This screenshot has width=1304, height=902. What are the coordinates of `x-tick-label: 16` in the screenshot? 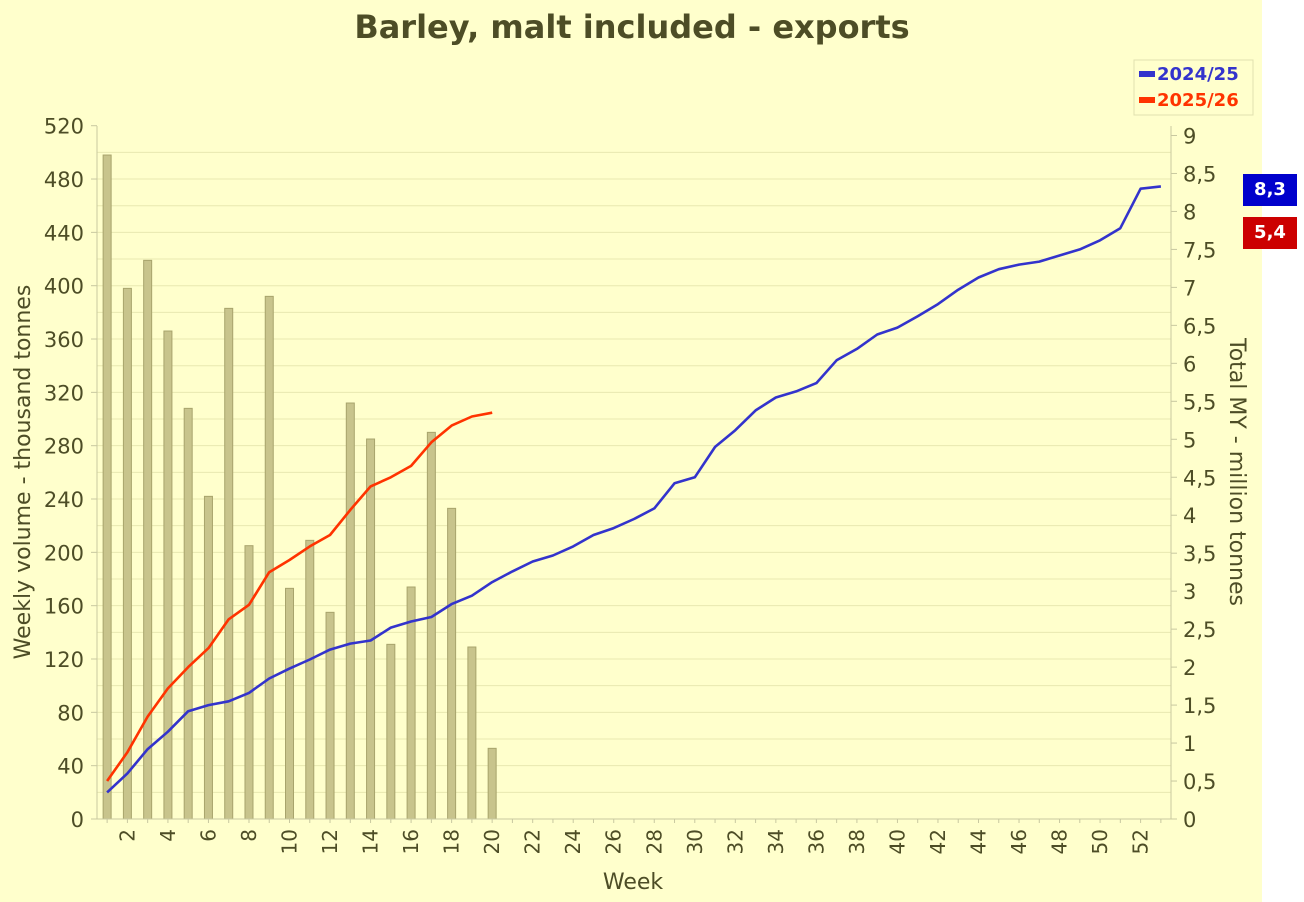 It's located at (411, 841).